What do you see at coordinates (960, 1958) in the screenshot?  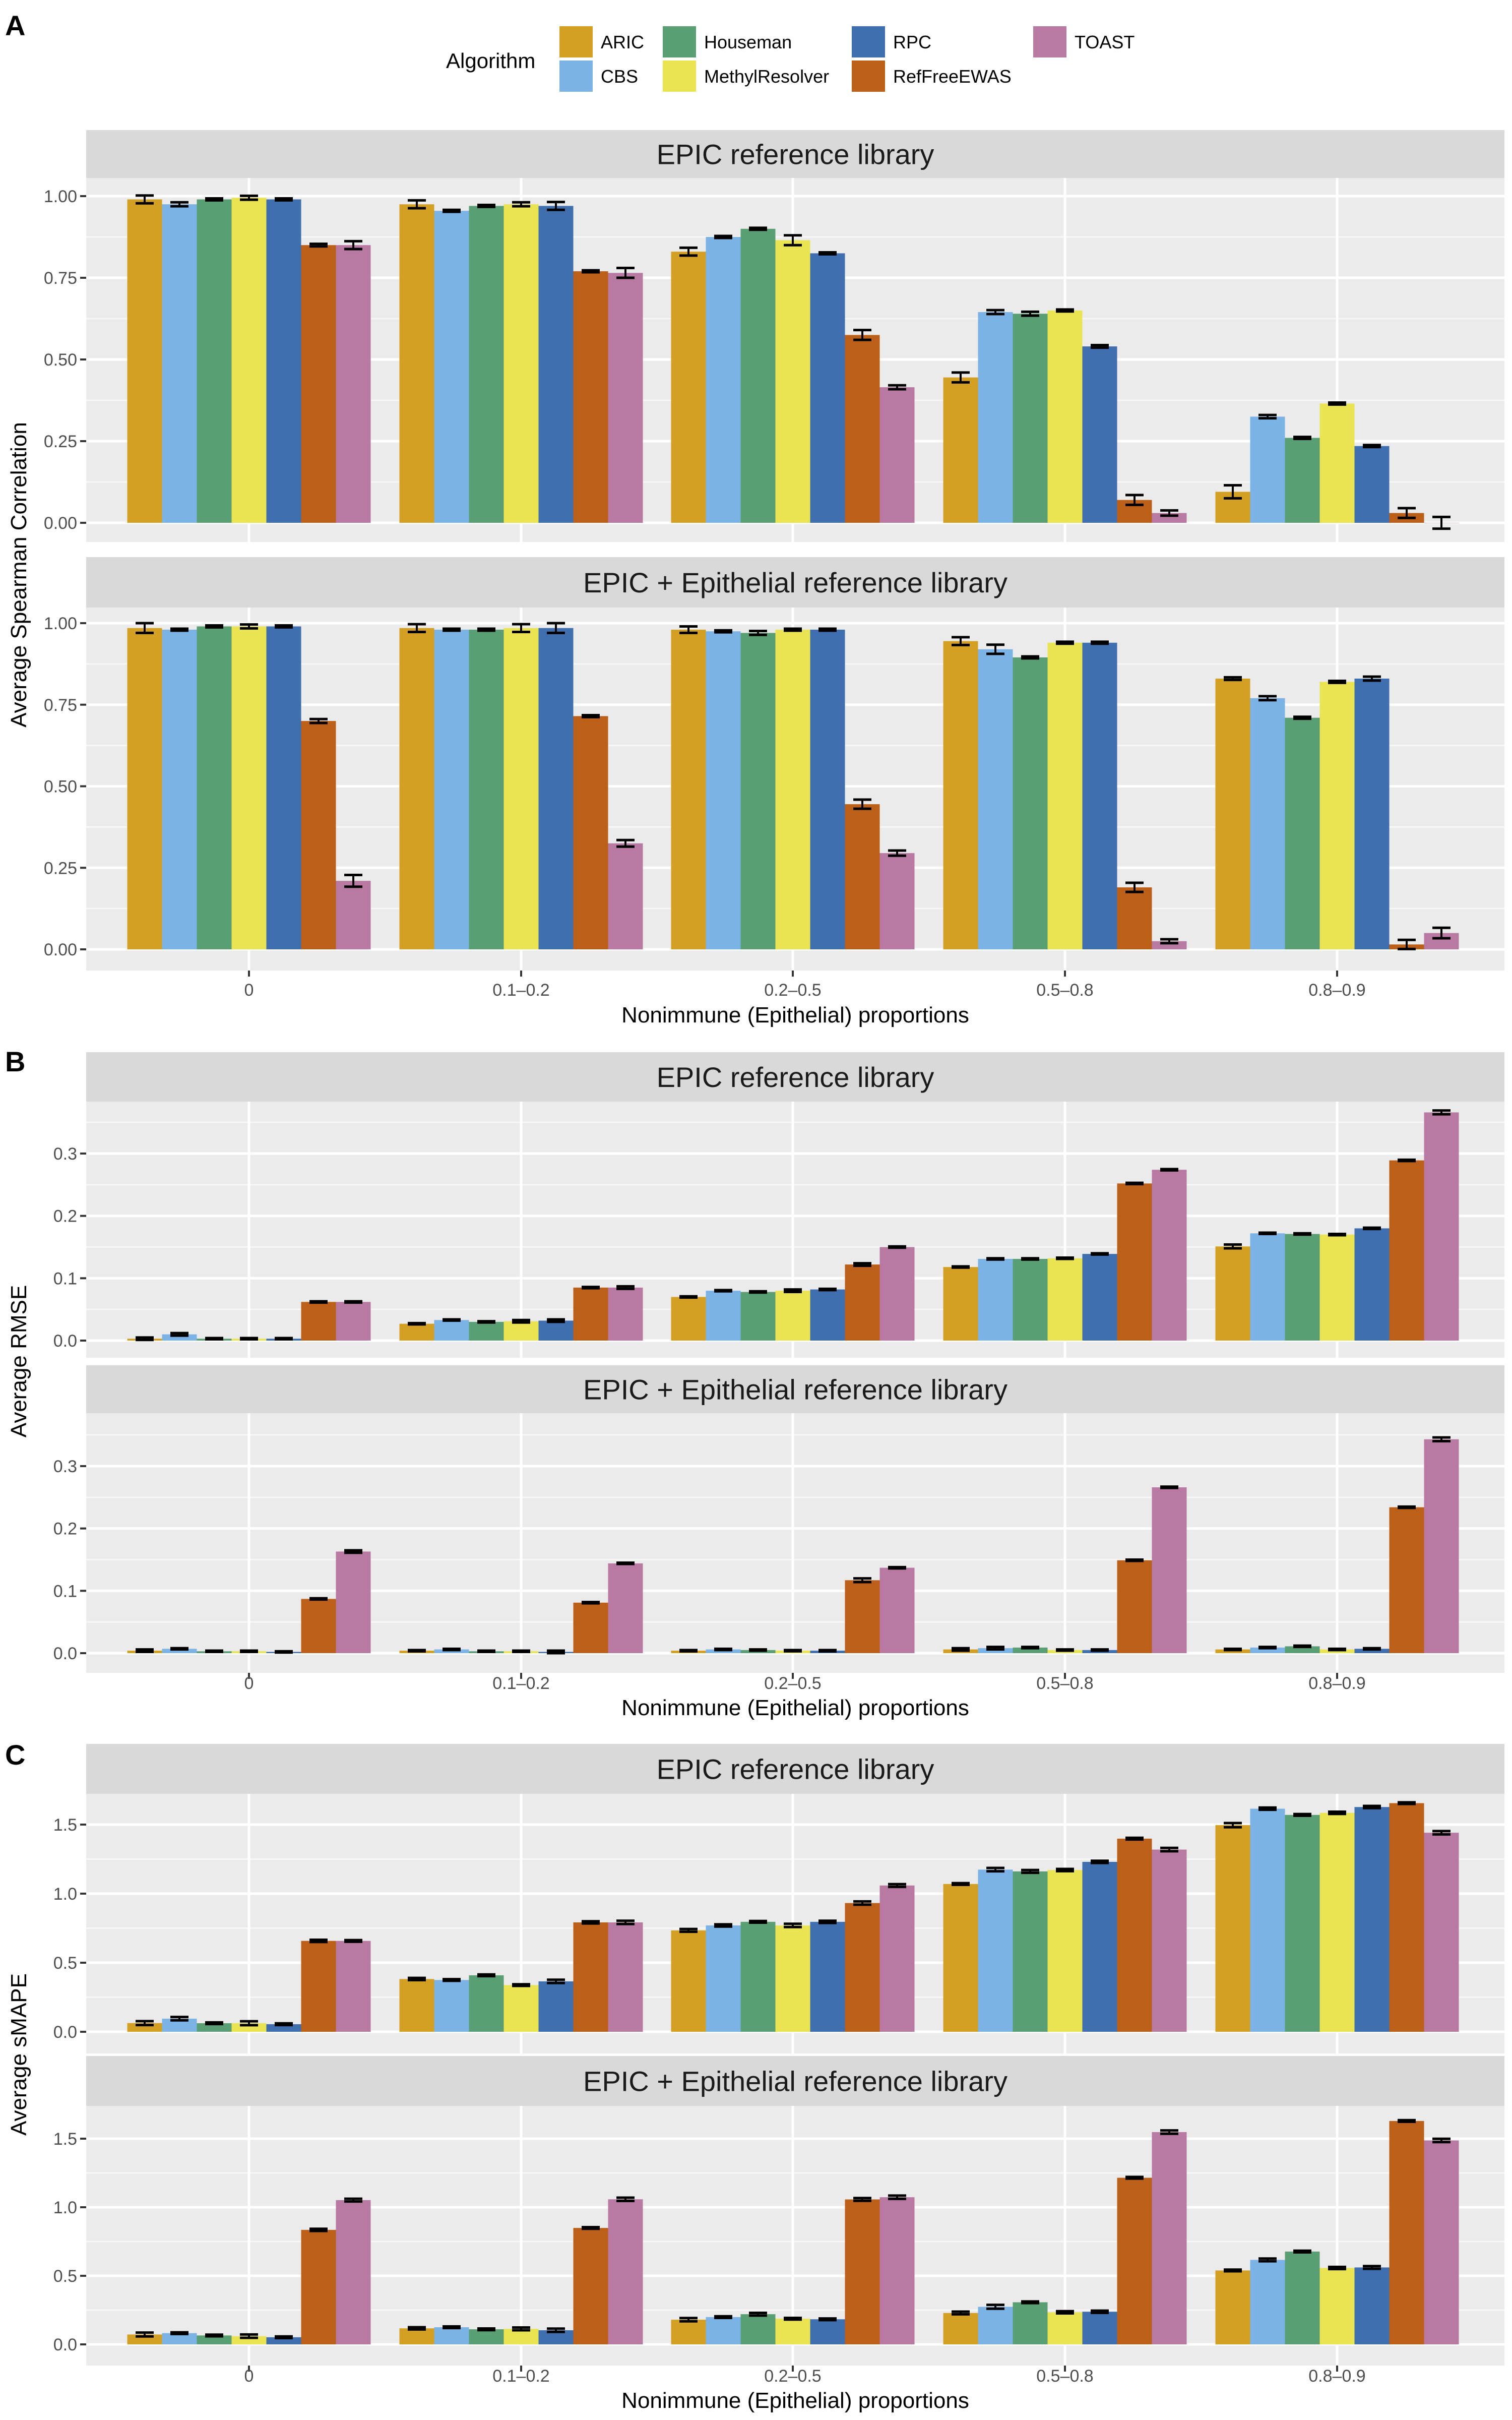 I see `bar-aric-0.5-0.8` at bounding box center [960, 1958].